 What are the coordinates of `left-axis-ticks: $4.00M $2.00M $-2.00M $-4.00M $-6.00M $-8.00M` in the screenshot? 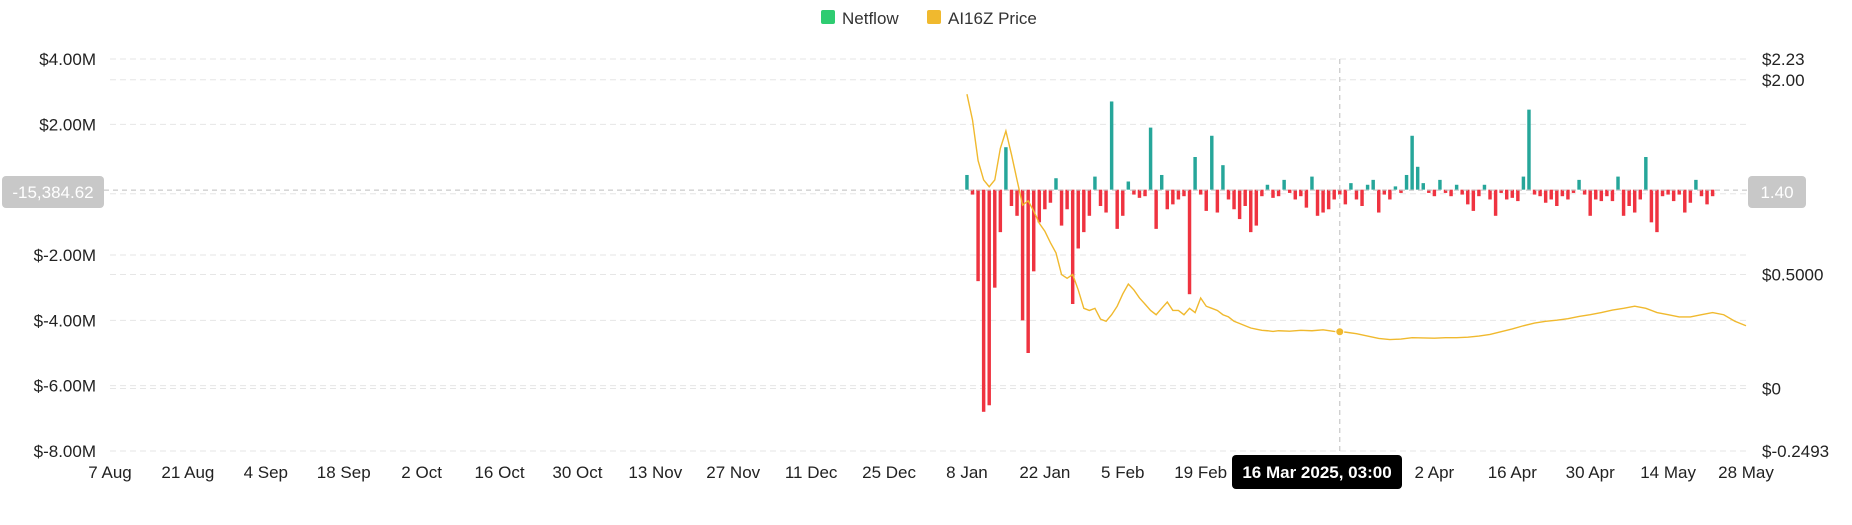 It's located at (65, 255).